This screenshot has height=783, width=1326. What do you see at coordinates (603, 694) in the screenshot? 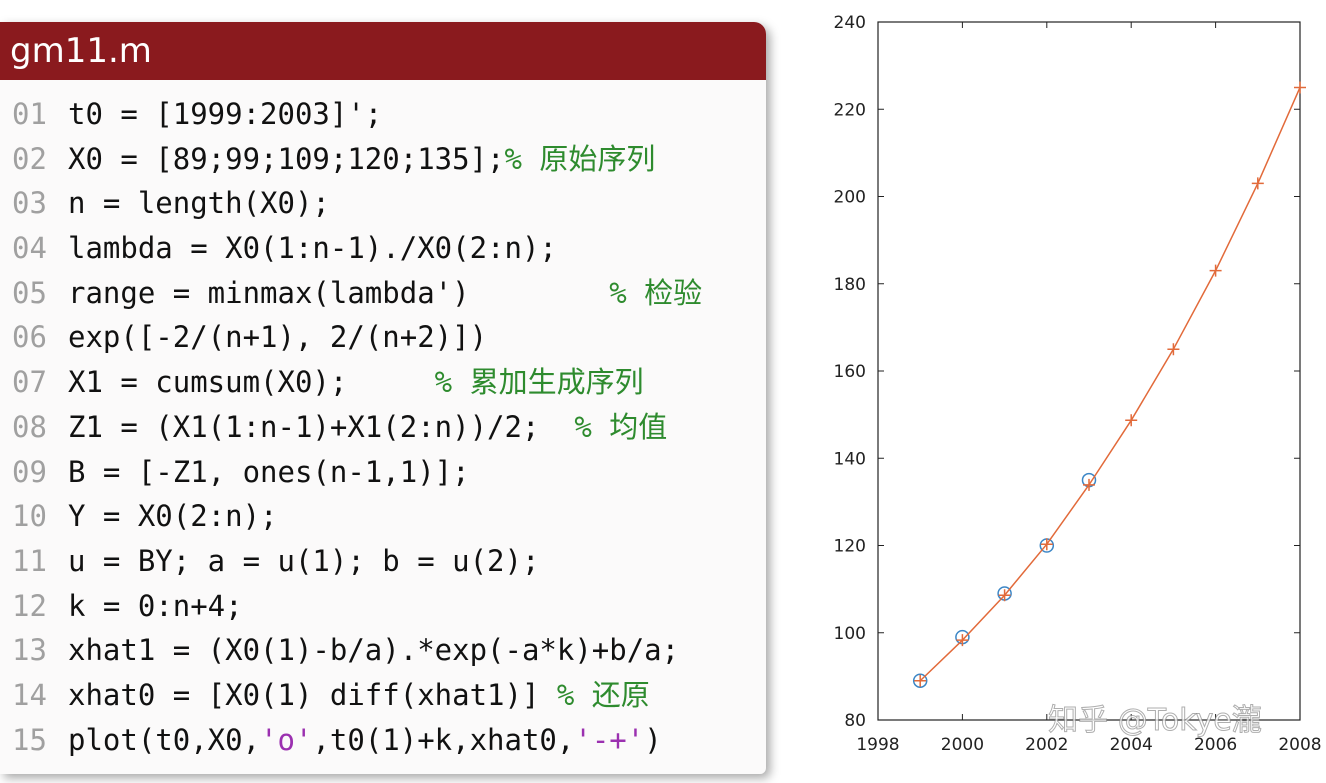
I see `code-text: % 还原` at bounding box center [603, 694].